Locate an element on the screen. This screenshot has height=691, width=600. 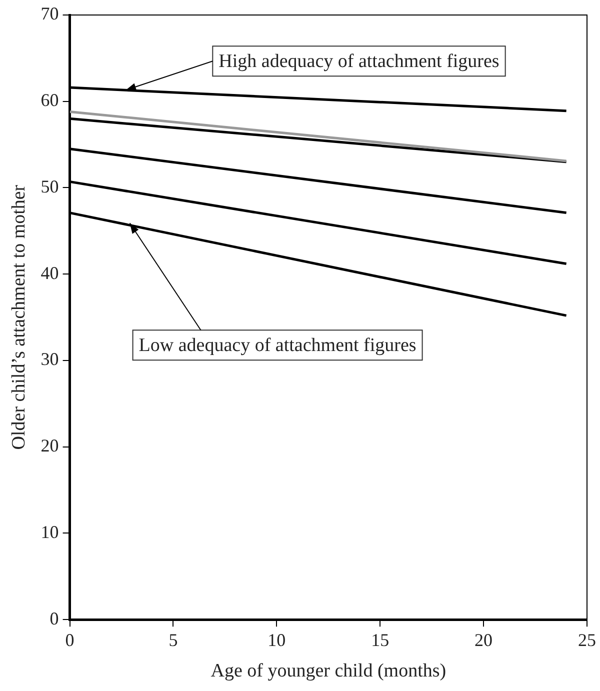
y-tick-label: 60 is located at coordinates (49, 100).